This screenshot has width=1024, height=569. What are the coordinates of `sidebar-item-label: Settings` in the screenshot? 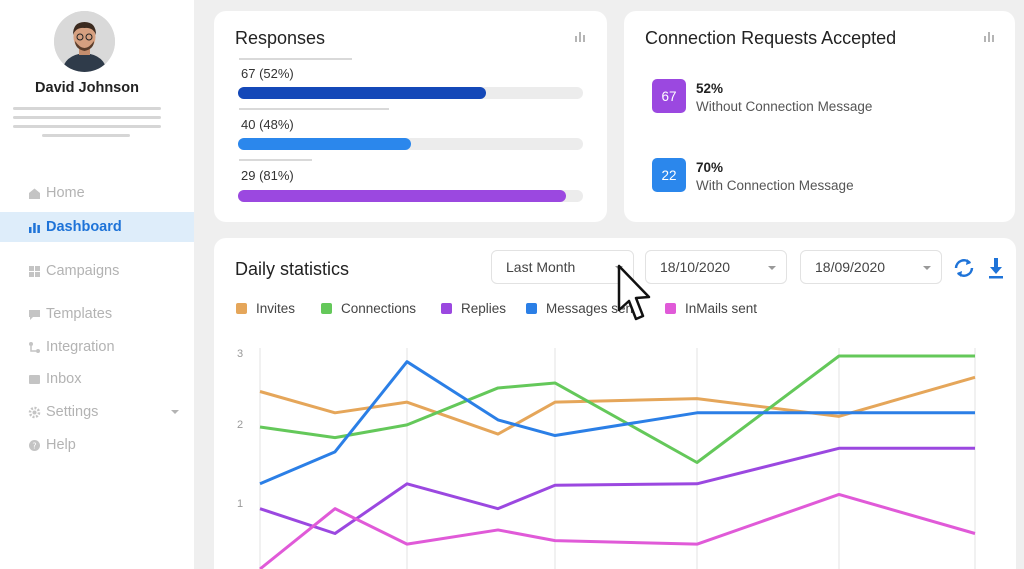 It's located at (72, 412).